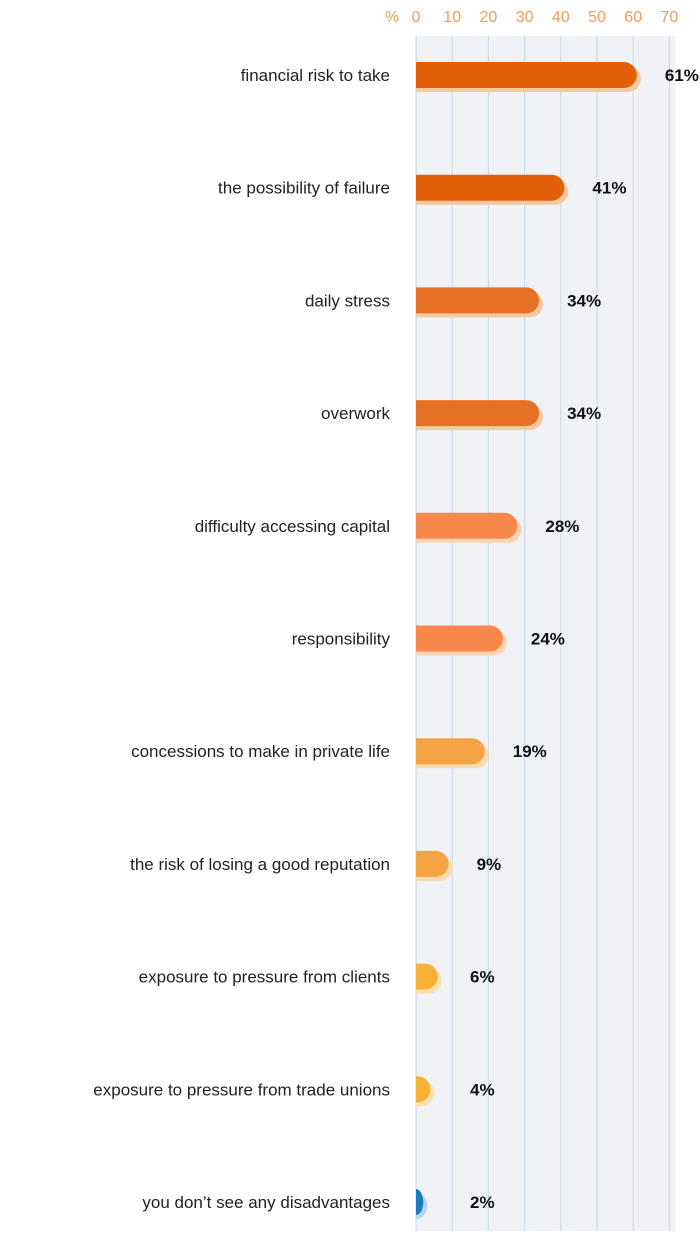  Describe the element at coordinates (548, 639) in the screenshot. I see `value-label: 24%` at that location.